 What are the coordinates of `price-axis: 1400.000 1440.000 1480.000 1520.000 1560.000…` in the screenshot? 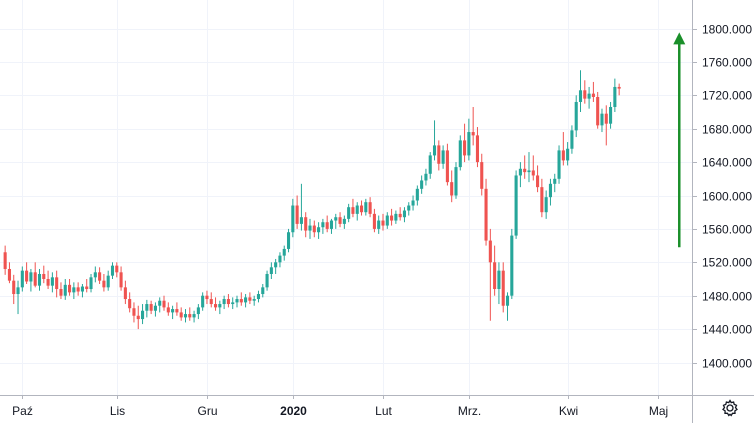 It's located at (722, 197).